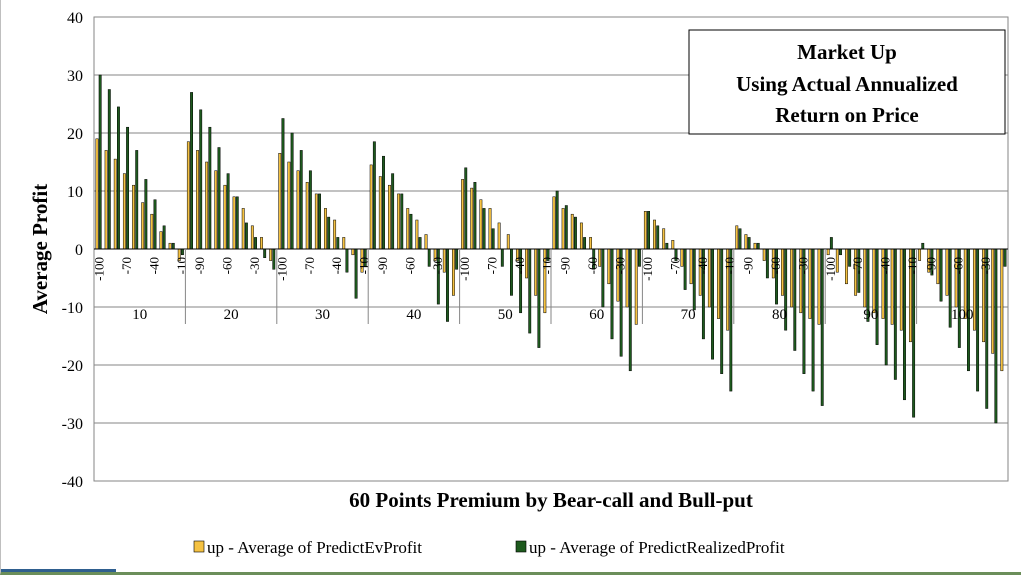 This screenshot has width=1021, height=580. Describe the element at coordinates (322, 315) in the screenshot. I see `x-group-label: 30` at that location.